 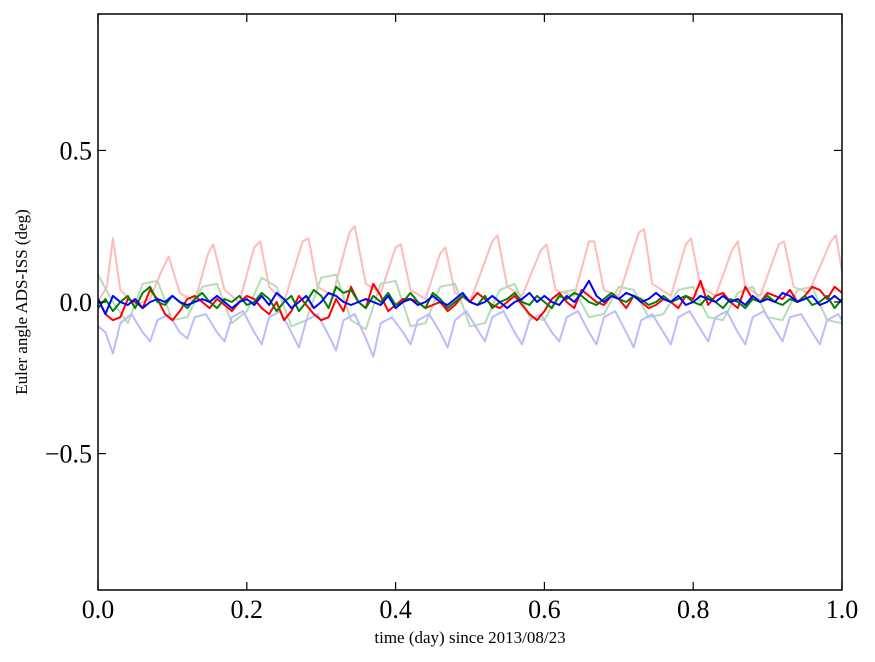 What do you see at coordinates (544, 609) in the screenshot?
I see `x-tick-label: 0.6` at bounding box center [544, 609].